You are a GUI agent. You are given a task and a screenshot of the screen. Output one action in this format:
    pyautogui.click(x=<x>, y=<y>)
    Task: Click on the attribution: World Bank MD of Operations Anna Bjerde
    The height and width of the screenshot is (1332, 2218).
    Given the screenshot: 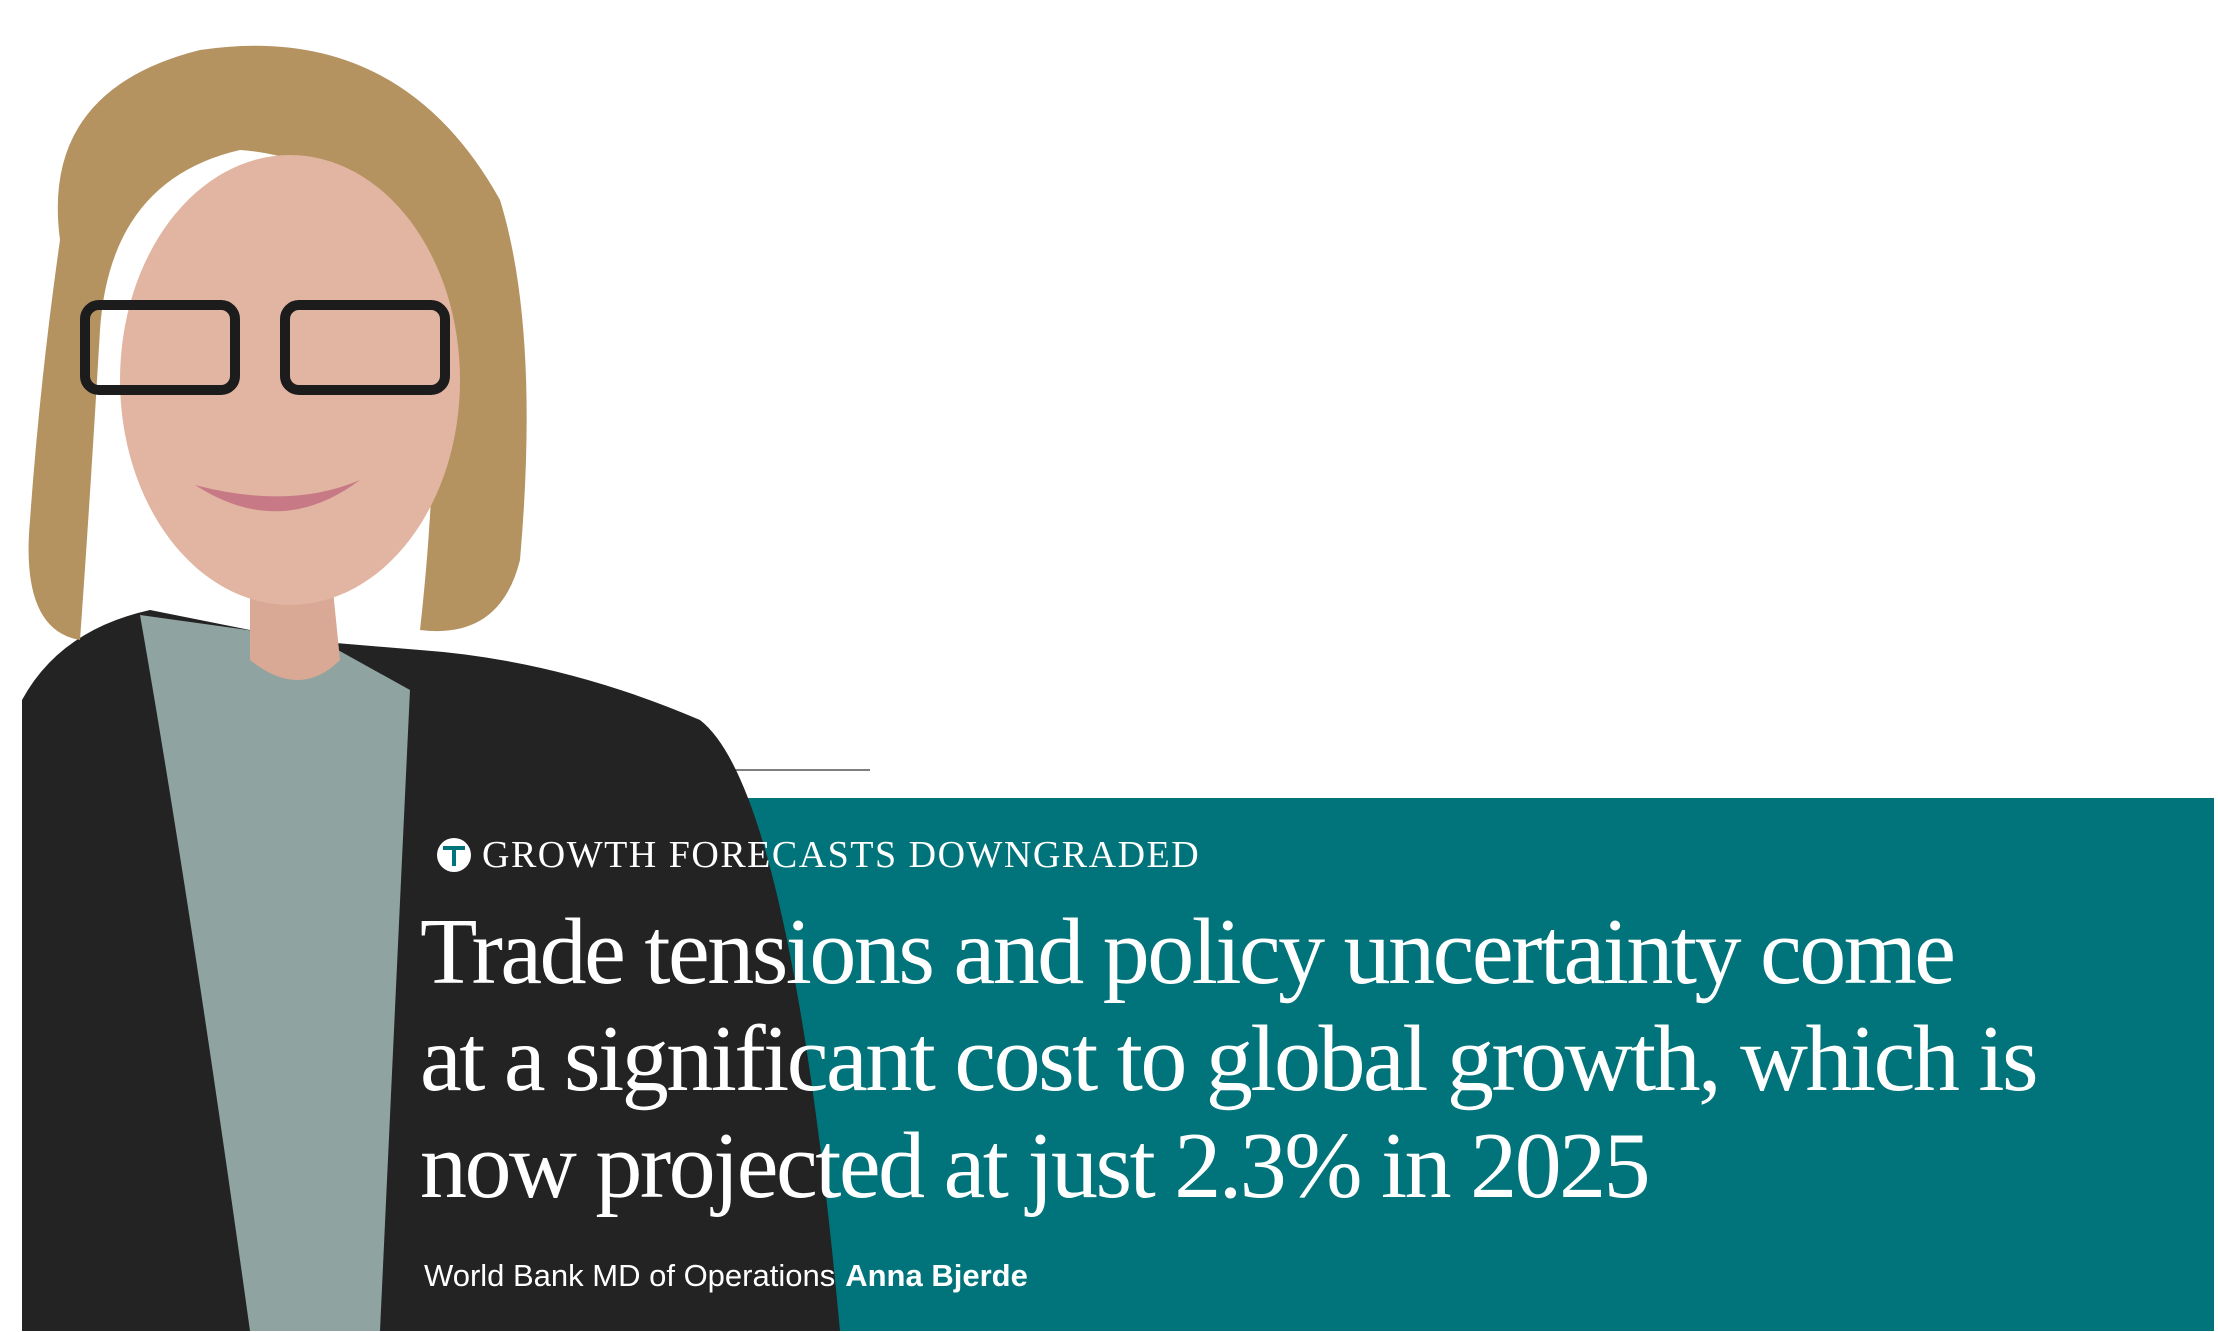 What is the action you would take?
    pyautogui.click(x=726, y=1275)
    